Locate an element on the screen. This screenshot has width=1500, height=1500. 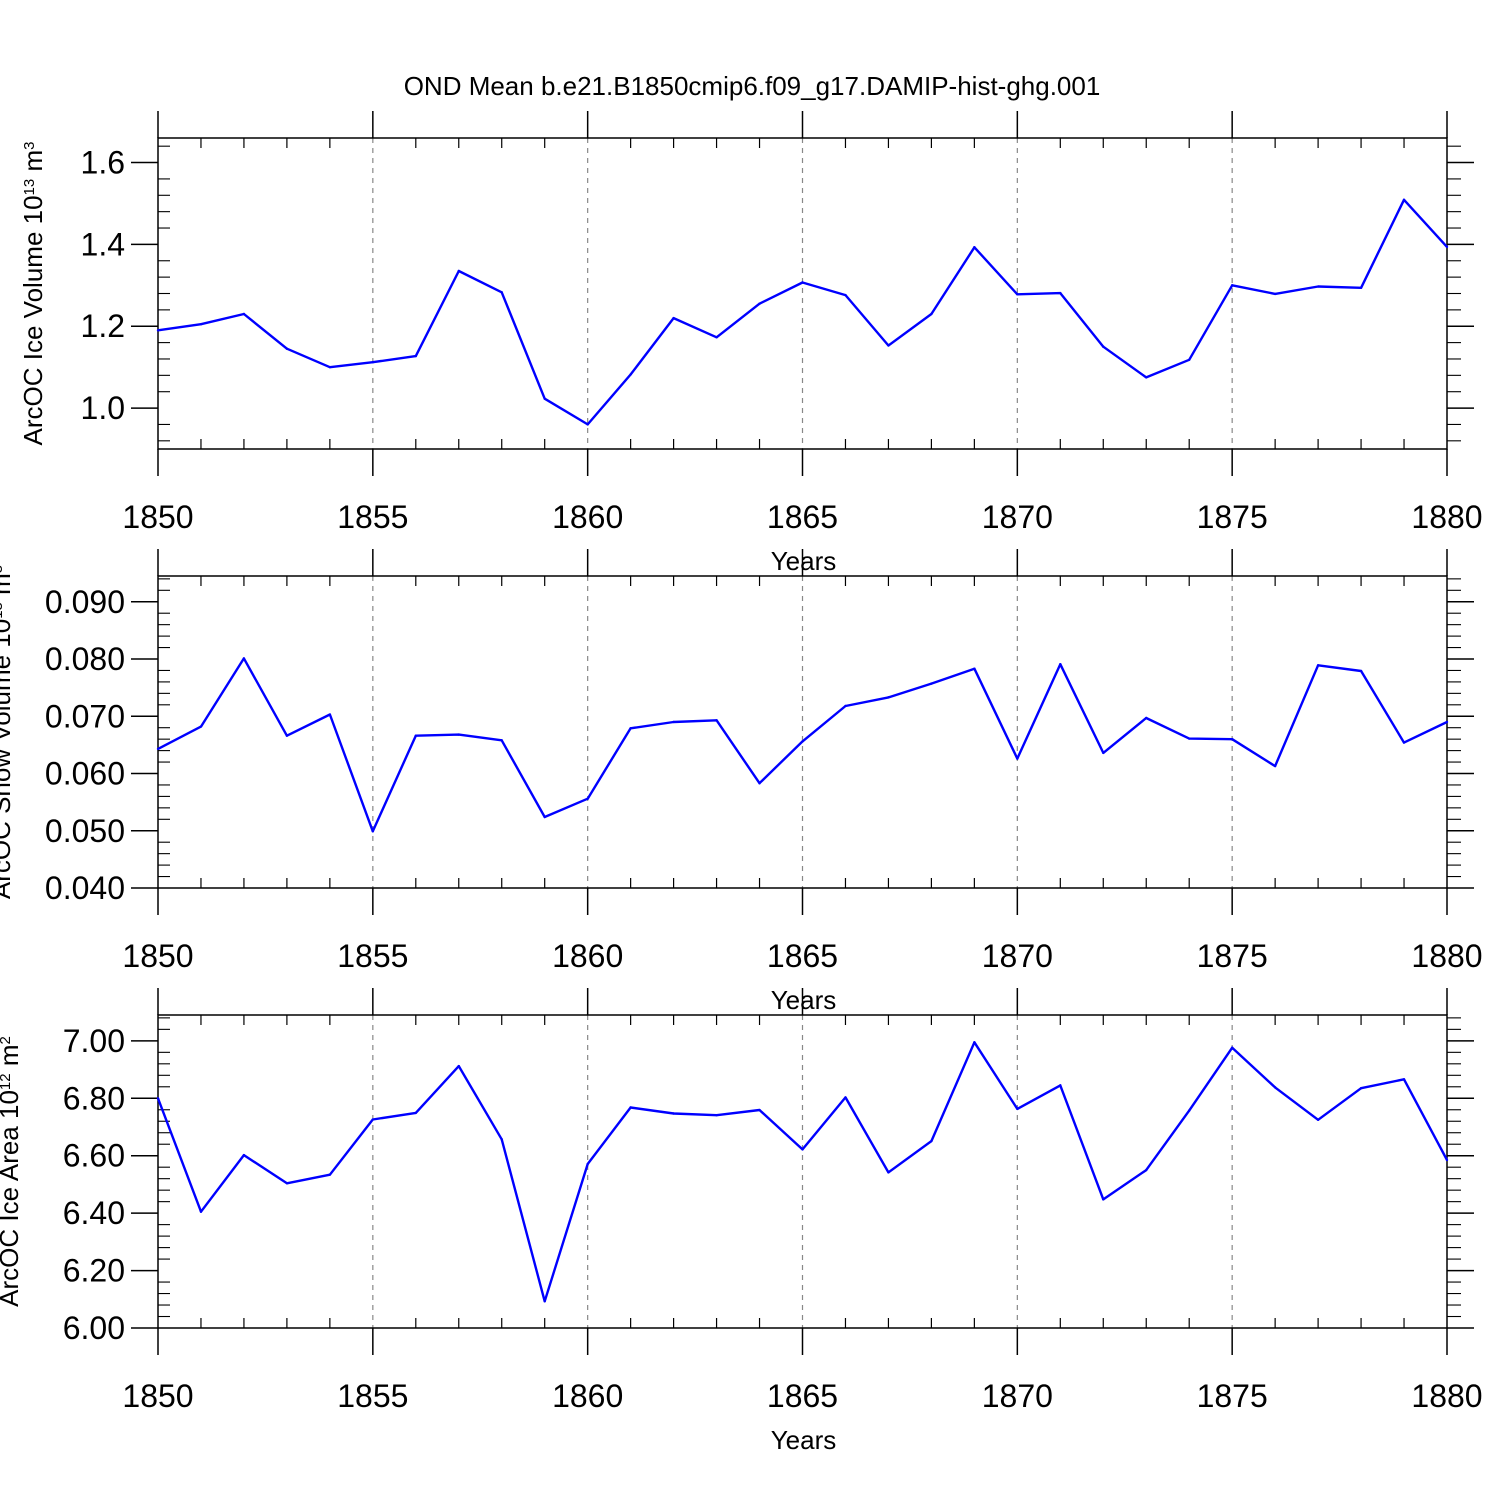
y-tick-label: 6.80 is located at coordinates (94, 1098).